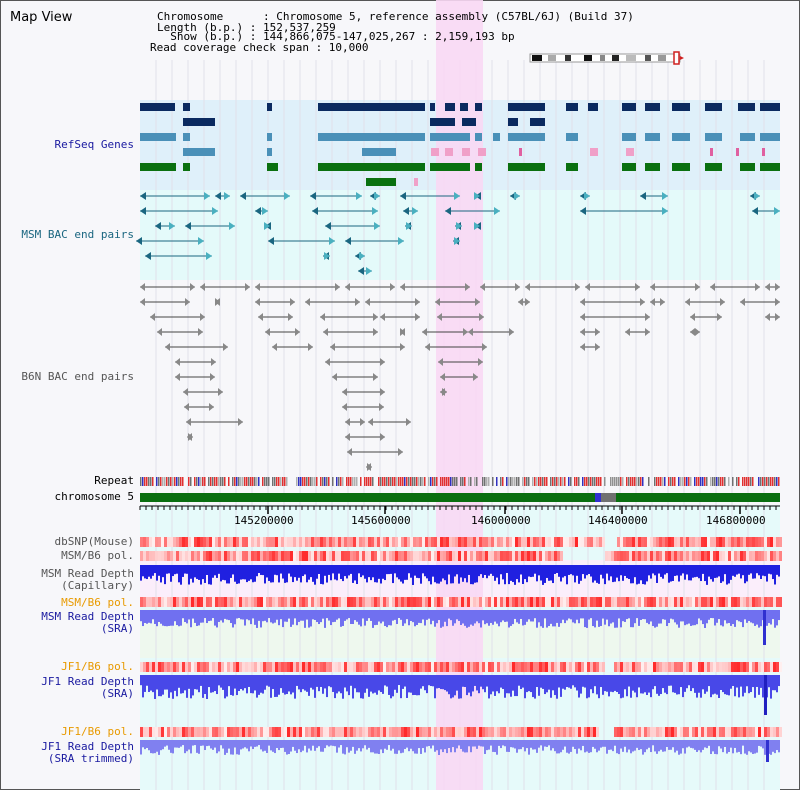 The image size is (800, 790). What do you see at coordinates (139, 241) in the screenshot?
I see `bac-end-arrow` at bounding box center [139, 241].